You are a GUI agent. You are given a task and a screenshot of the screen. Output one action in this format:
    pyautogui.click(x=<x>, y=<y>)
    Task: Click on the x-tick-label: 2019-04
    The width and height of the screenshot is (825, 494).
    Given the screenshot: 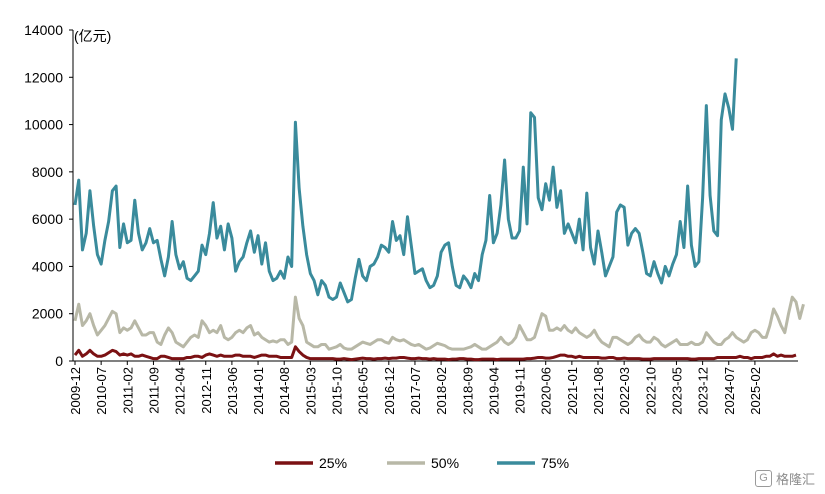 What is the action you would take?
    pyautogui.click(x=493, y=391)
    